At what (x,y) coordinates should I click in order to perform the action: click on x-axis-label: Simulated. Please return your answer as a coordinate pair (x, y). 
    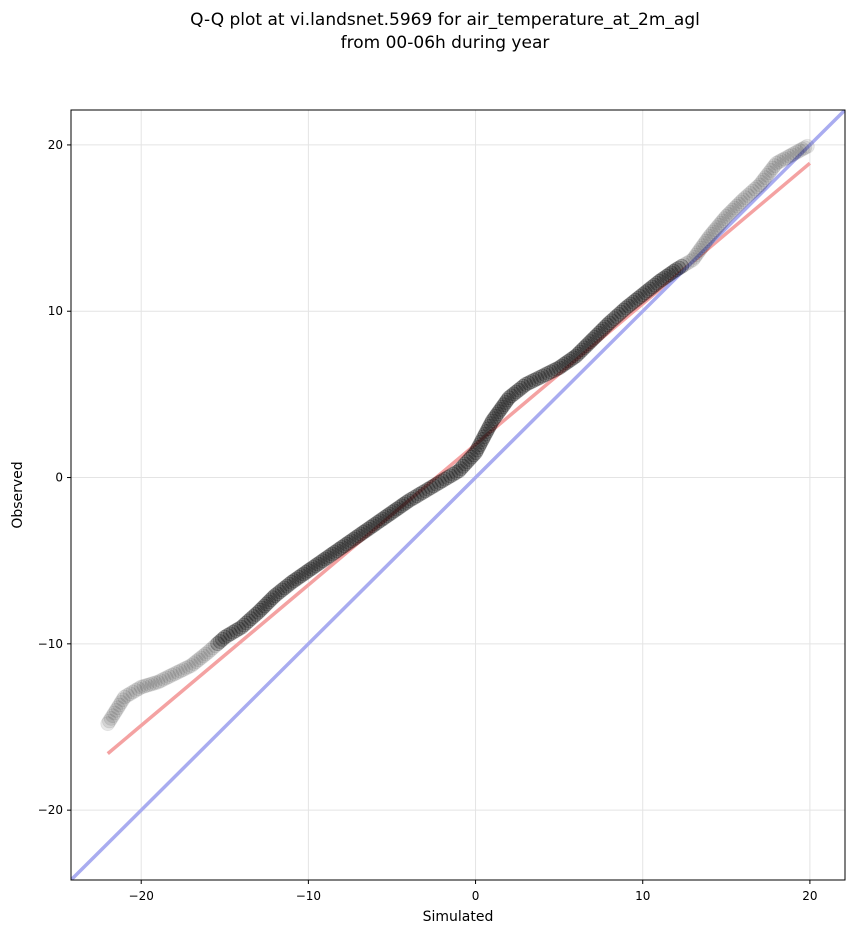
    Looking at the image, I should click on (458, 917).